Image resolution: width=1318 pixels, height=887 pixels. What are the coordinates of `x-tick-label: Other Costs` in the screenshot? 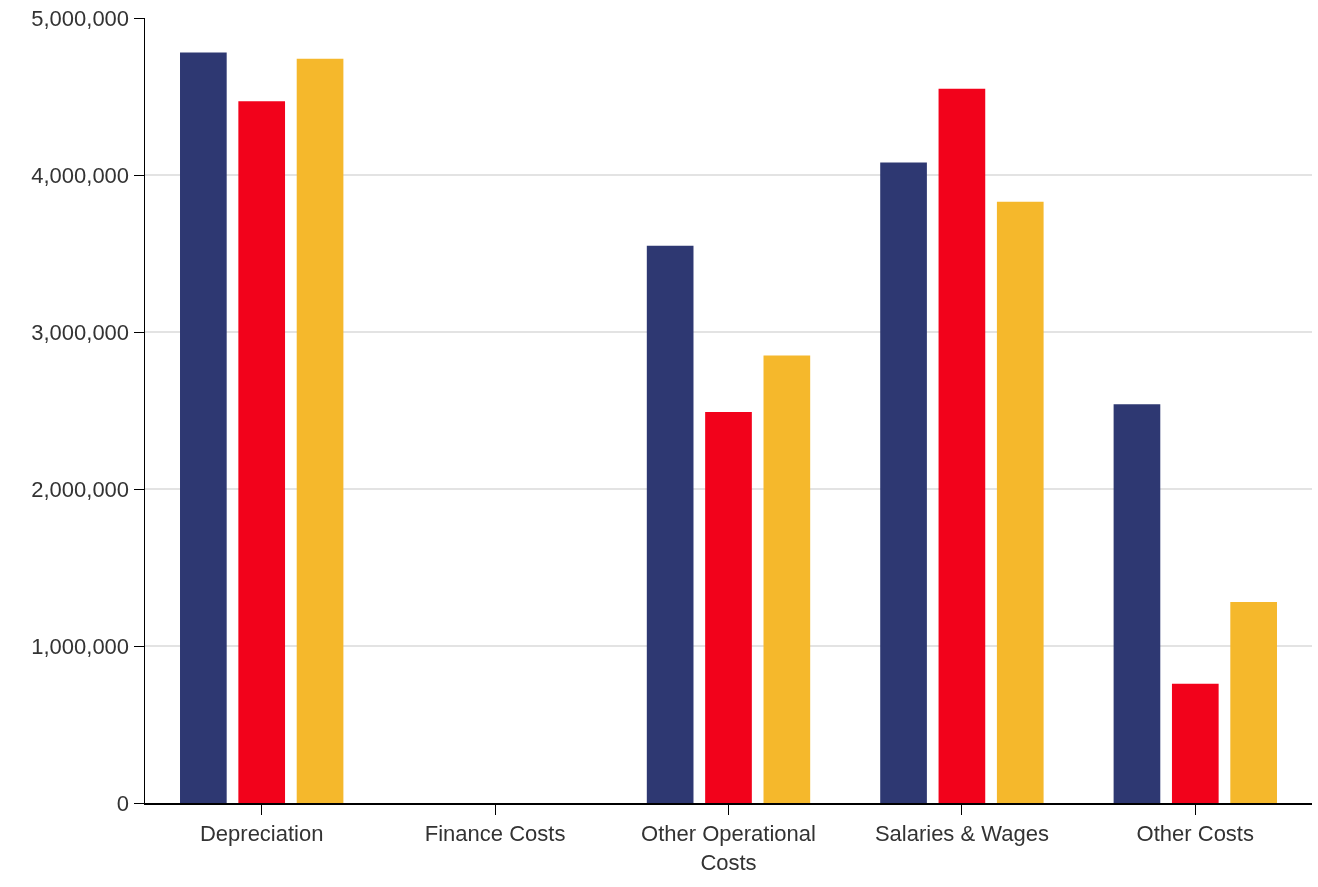 It's located at (1195, 833).